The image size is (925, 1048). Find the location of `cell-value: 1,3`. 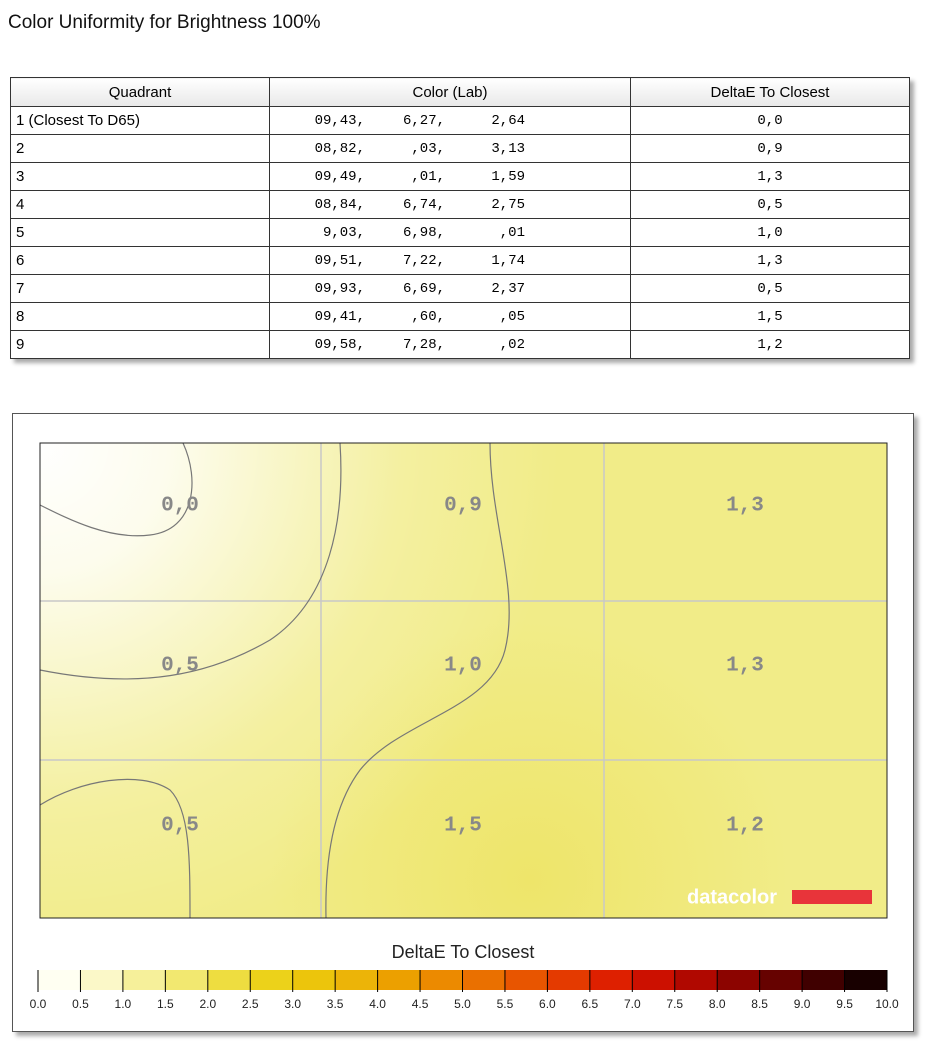

cell-value: 1,3 is located at coordinates (745, 666).